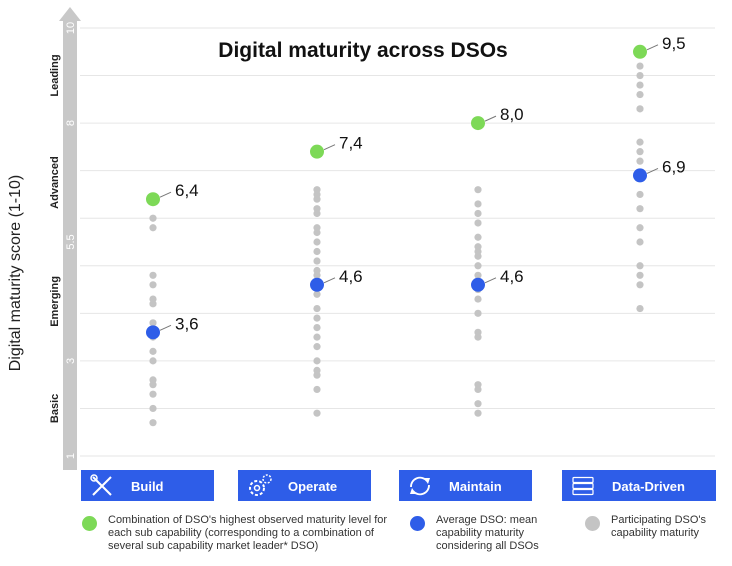 The image size is (732, 566). I want to click on category-label: Data-Driven, so click(648, 486).